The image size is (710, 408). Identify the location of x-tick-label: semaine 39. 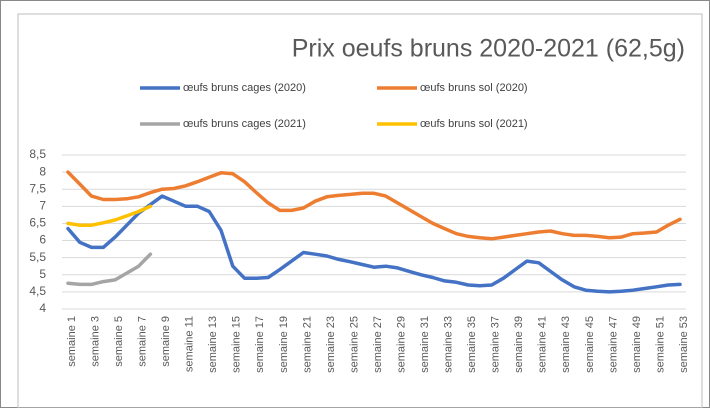
(519, 344).